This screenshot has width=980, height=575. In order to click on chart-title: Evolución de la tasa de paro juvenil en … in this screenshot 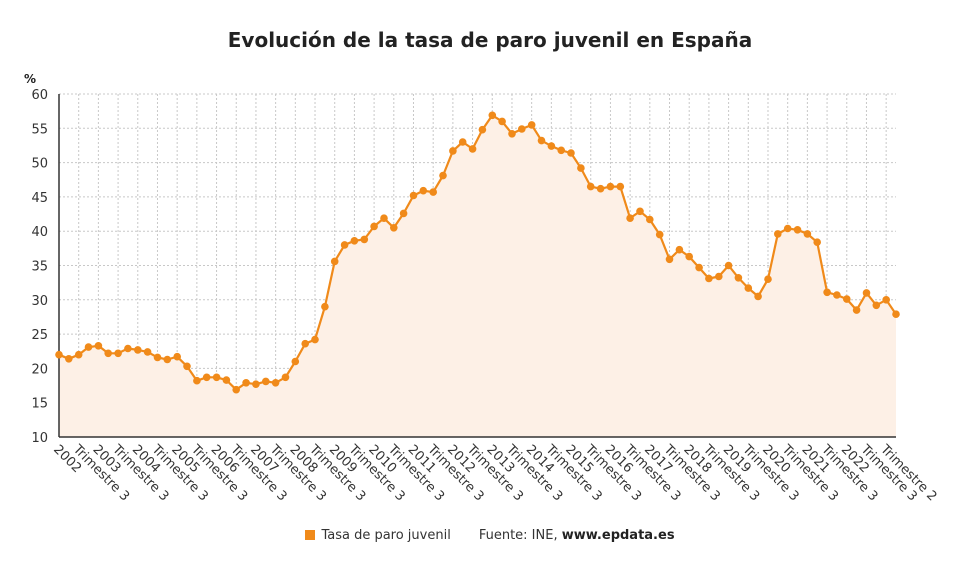, I will do `click(490, 40)`.